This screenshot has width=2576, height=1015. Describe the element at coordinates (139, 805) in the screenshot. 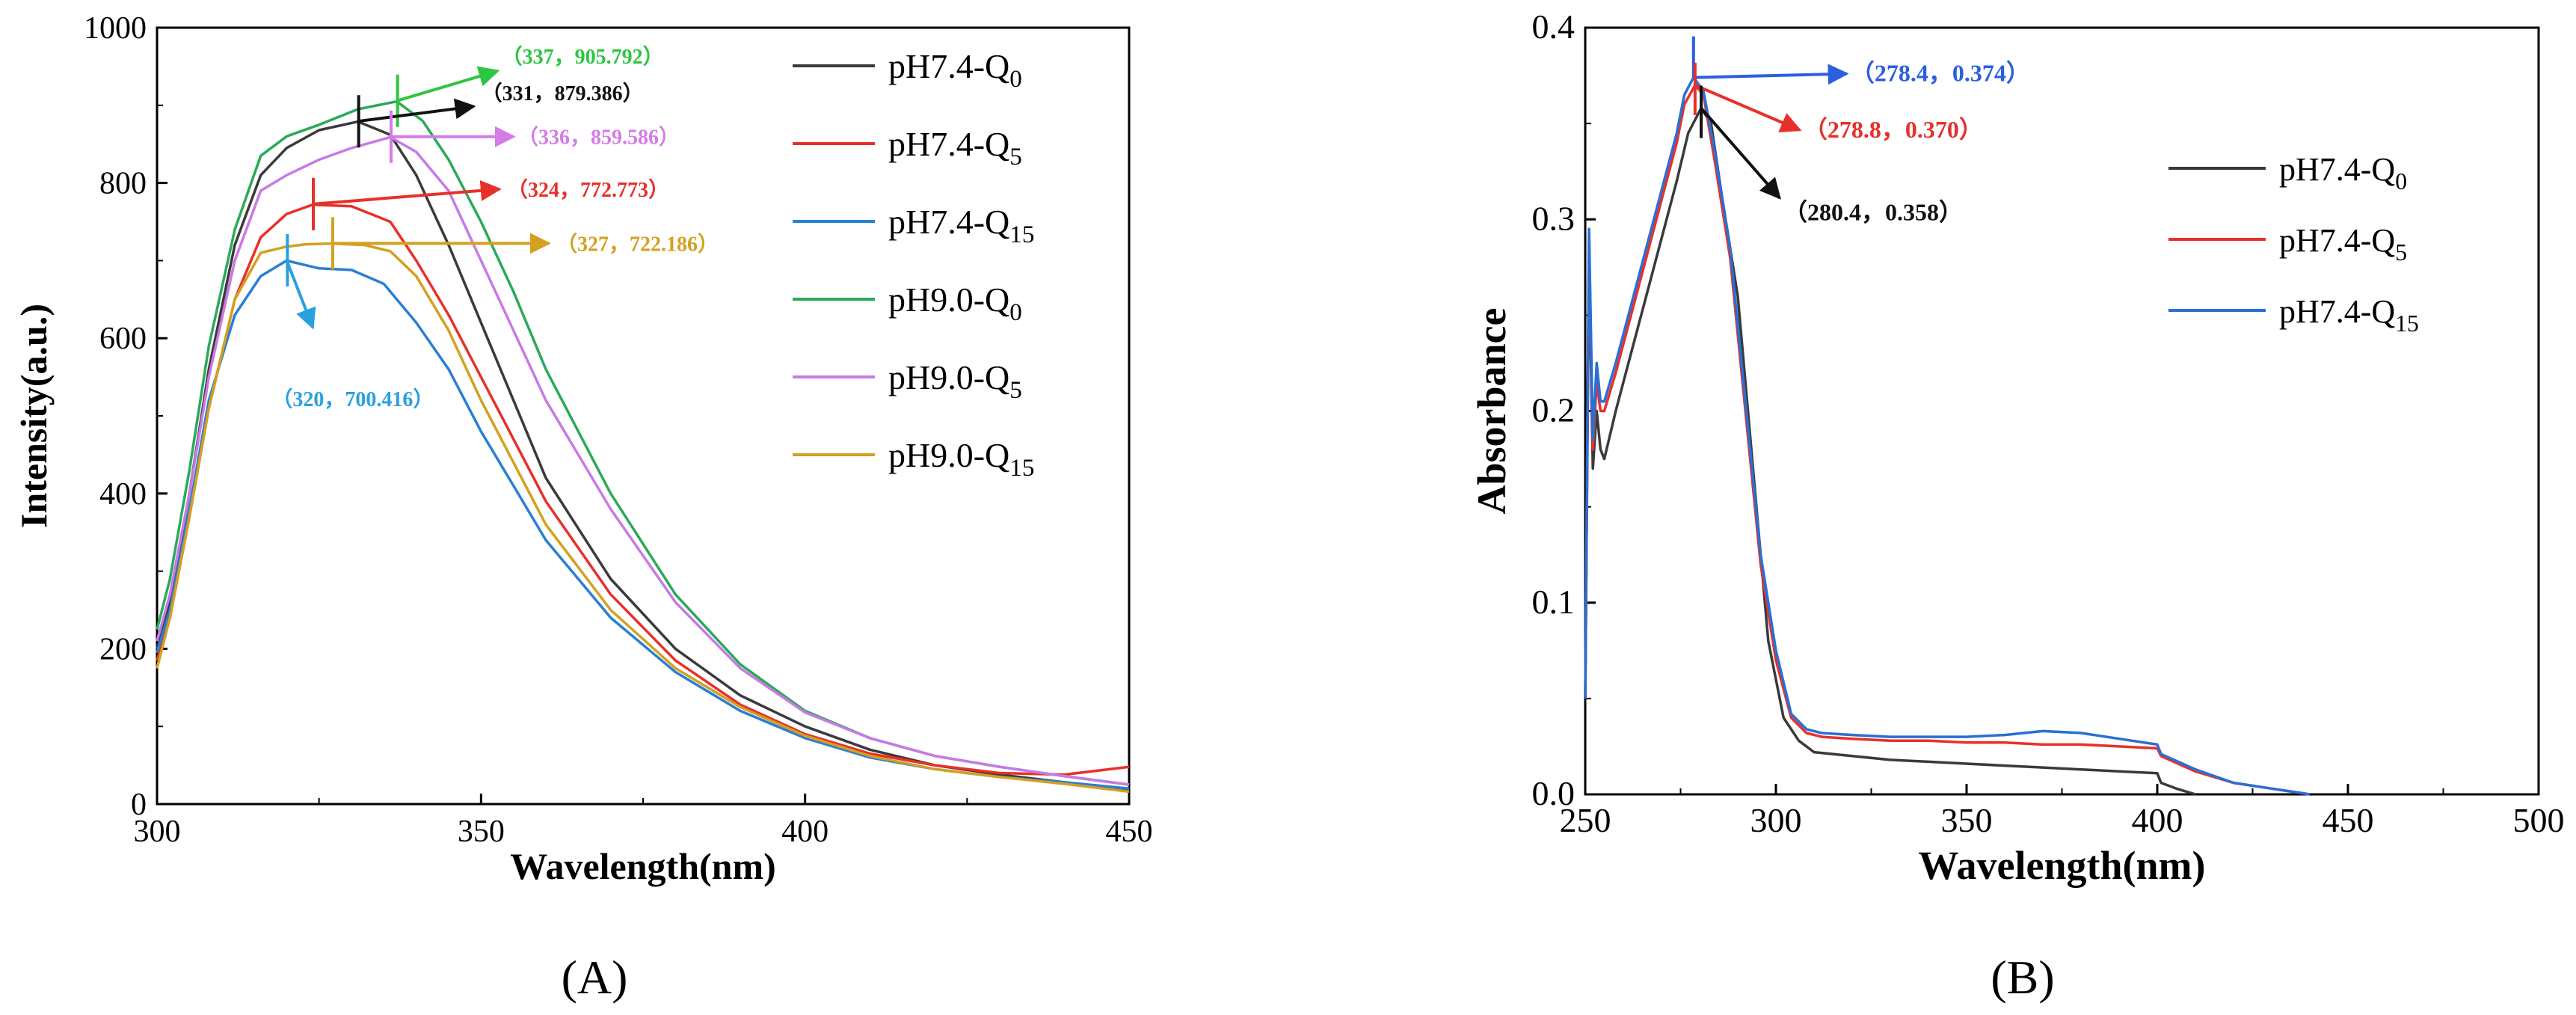

I see `y-tick-label: 0` at that location.